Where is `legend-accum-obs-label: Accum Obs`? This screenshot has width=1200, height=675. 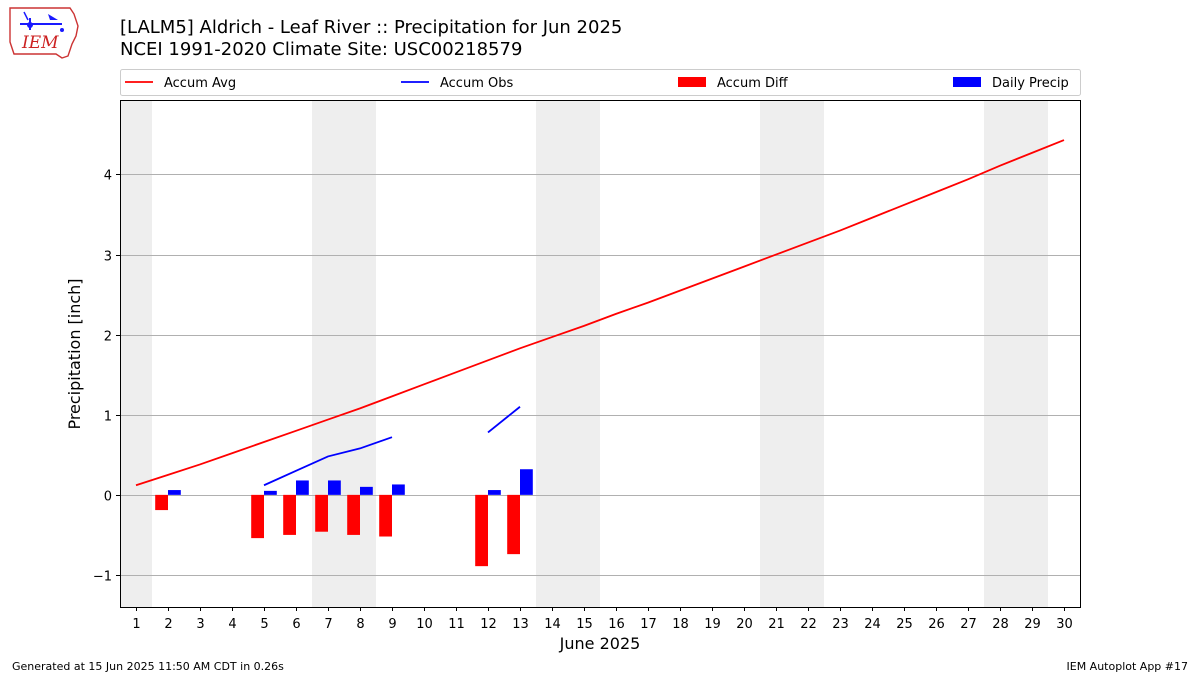
legend-accum-obs-label: Accum Obs is located at coordinates (476, 83).